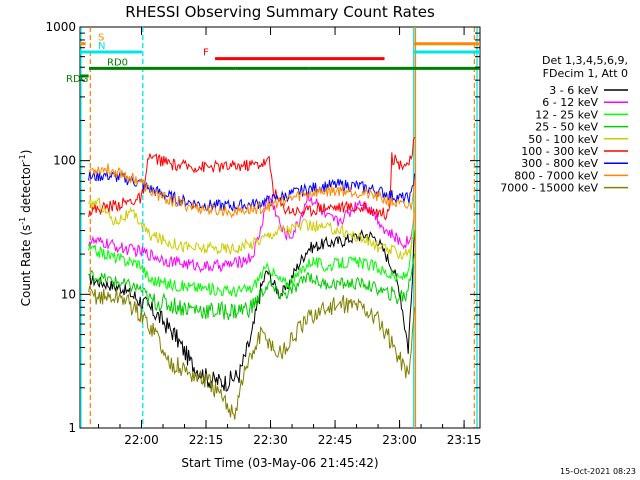  I want to click on legend-label: 12 - 25 keV, so click(566, 114).